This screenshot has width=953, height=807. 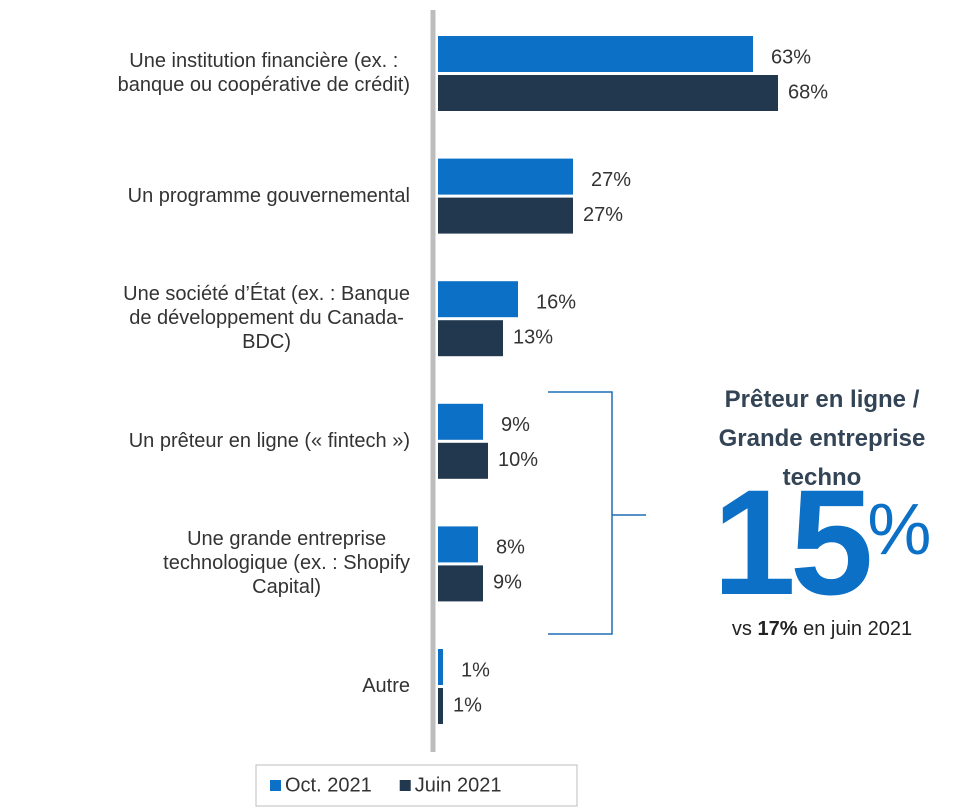 I want to click on callout-value-box: 15%, so click(x=822, y=542).